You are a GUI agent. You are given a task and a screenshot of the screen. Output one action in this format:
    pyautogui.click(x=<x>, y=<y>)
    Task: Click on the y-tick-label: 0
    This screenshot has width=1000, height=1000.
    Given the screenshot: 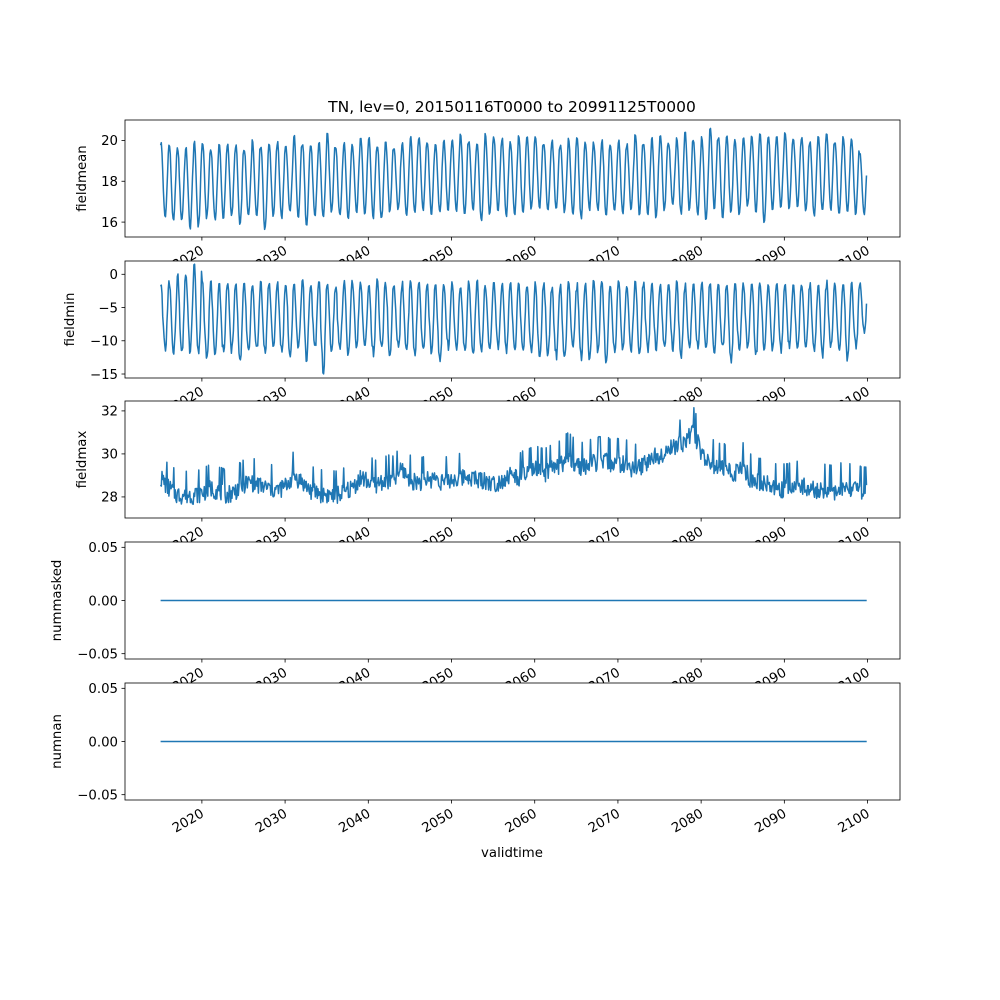 What is the action you would take?
    pyautogui.click(x=114, y=275)
    